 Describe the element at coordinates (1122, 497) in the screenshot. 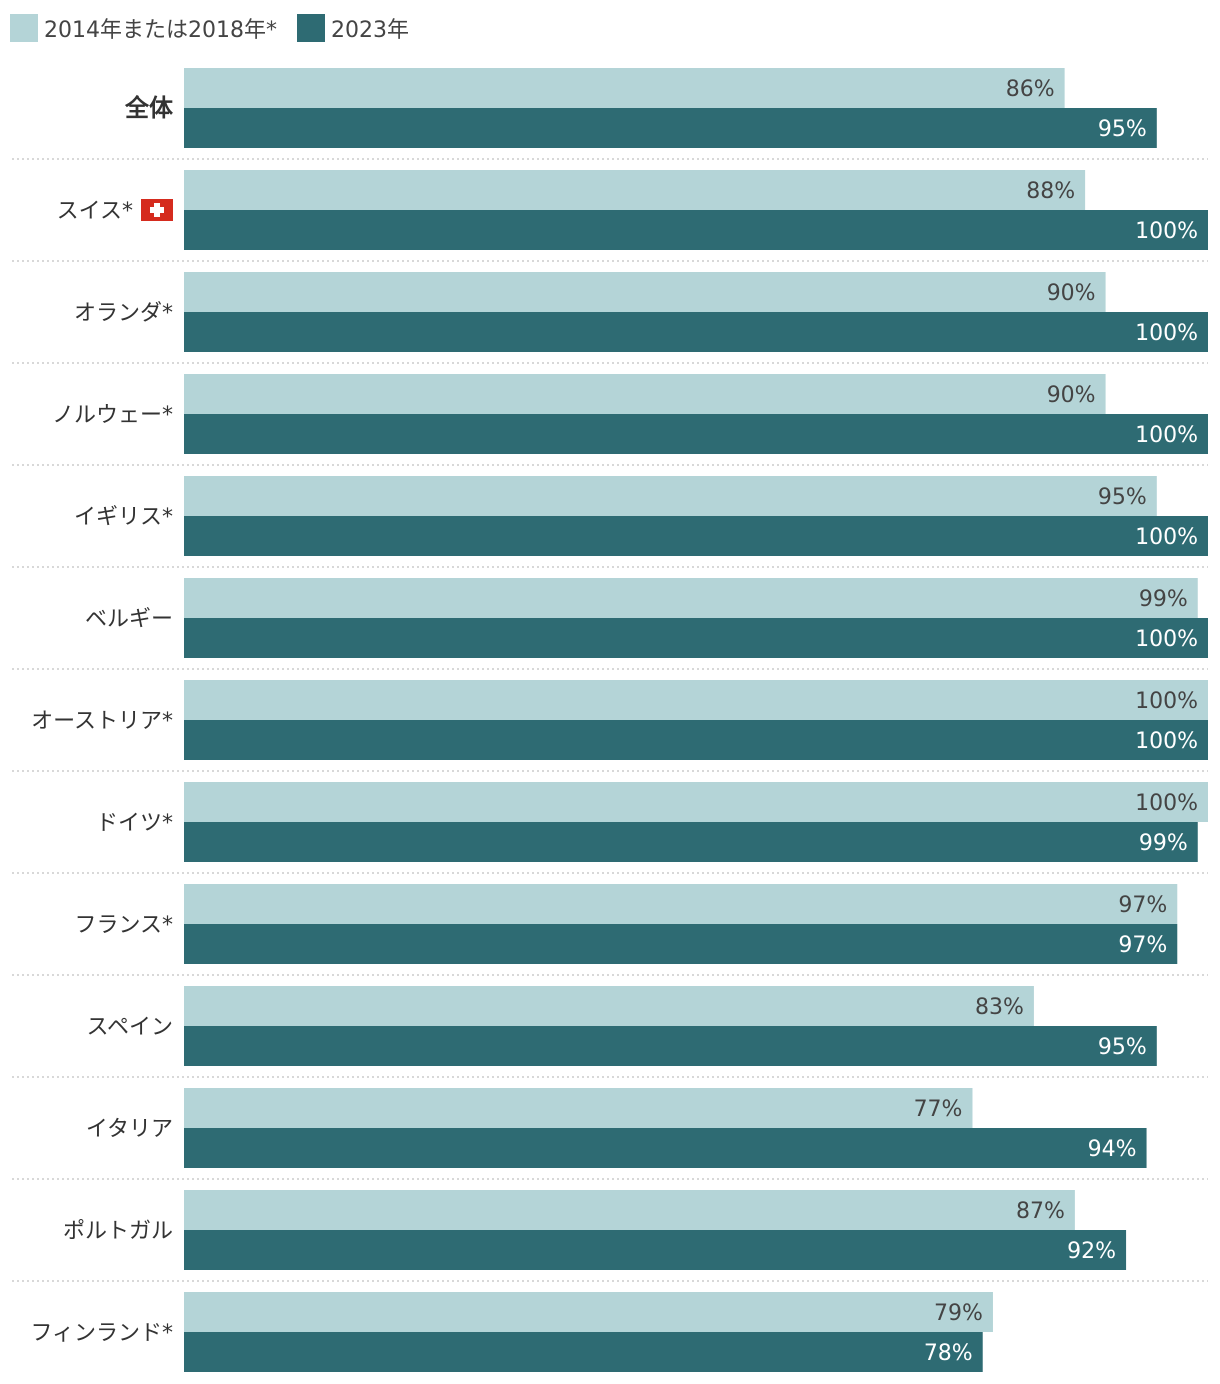

I see `data-label-series-1: 95%` at that location.